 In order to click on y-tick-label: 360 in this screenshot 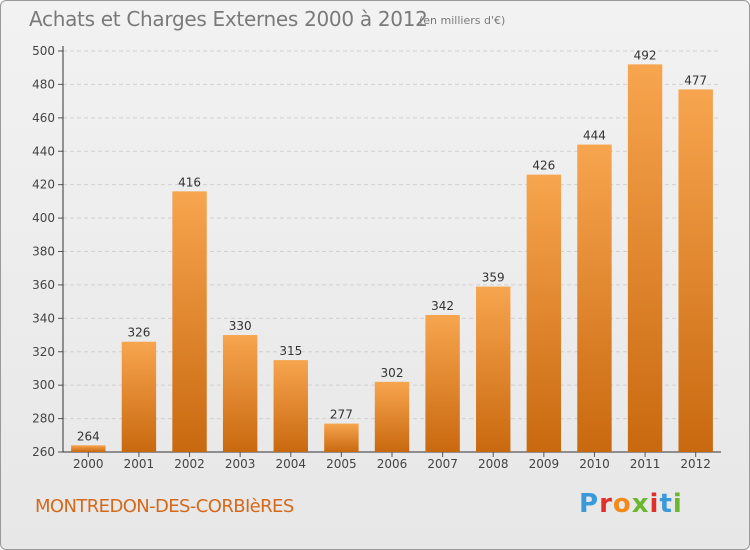, I will do `click(43, 285)`.